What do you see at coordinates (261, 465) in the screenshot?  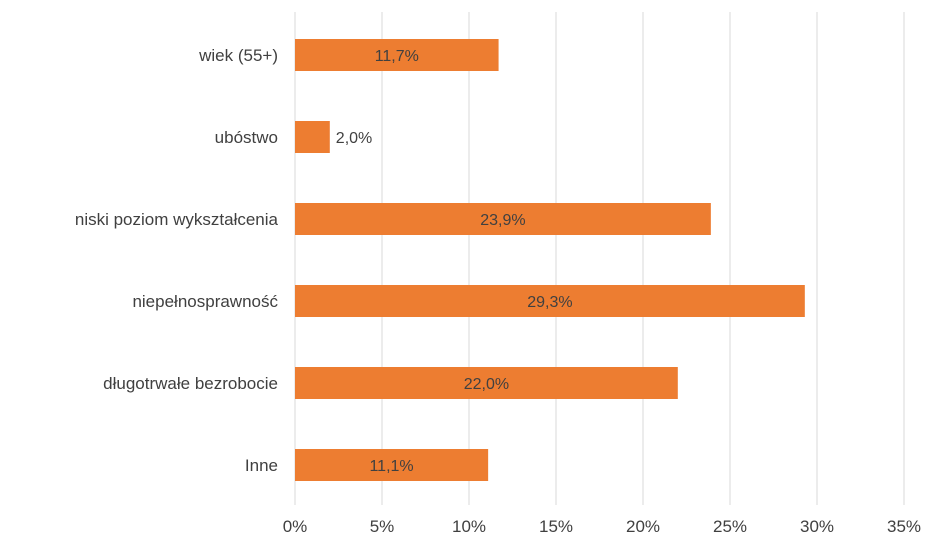 I see `category-label: Inne` at bounding box center [261, 465].